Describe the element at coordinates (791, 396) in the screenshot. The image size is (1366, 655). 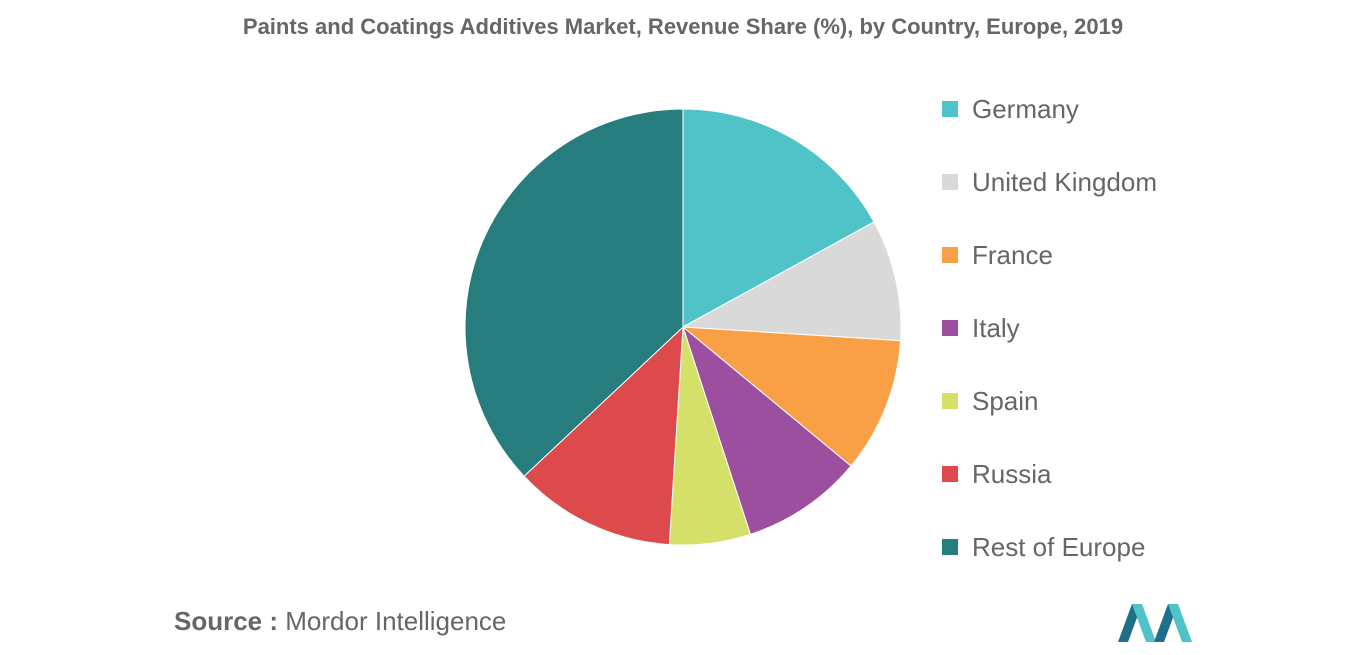
I see `pie-slice-france` at that location.